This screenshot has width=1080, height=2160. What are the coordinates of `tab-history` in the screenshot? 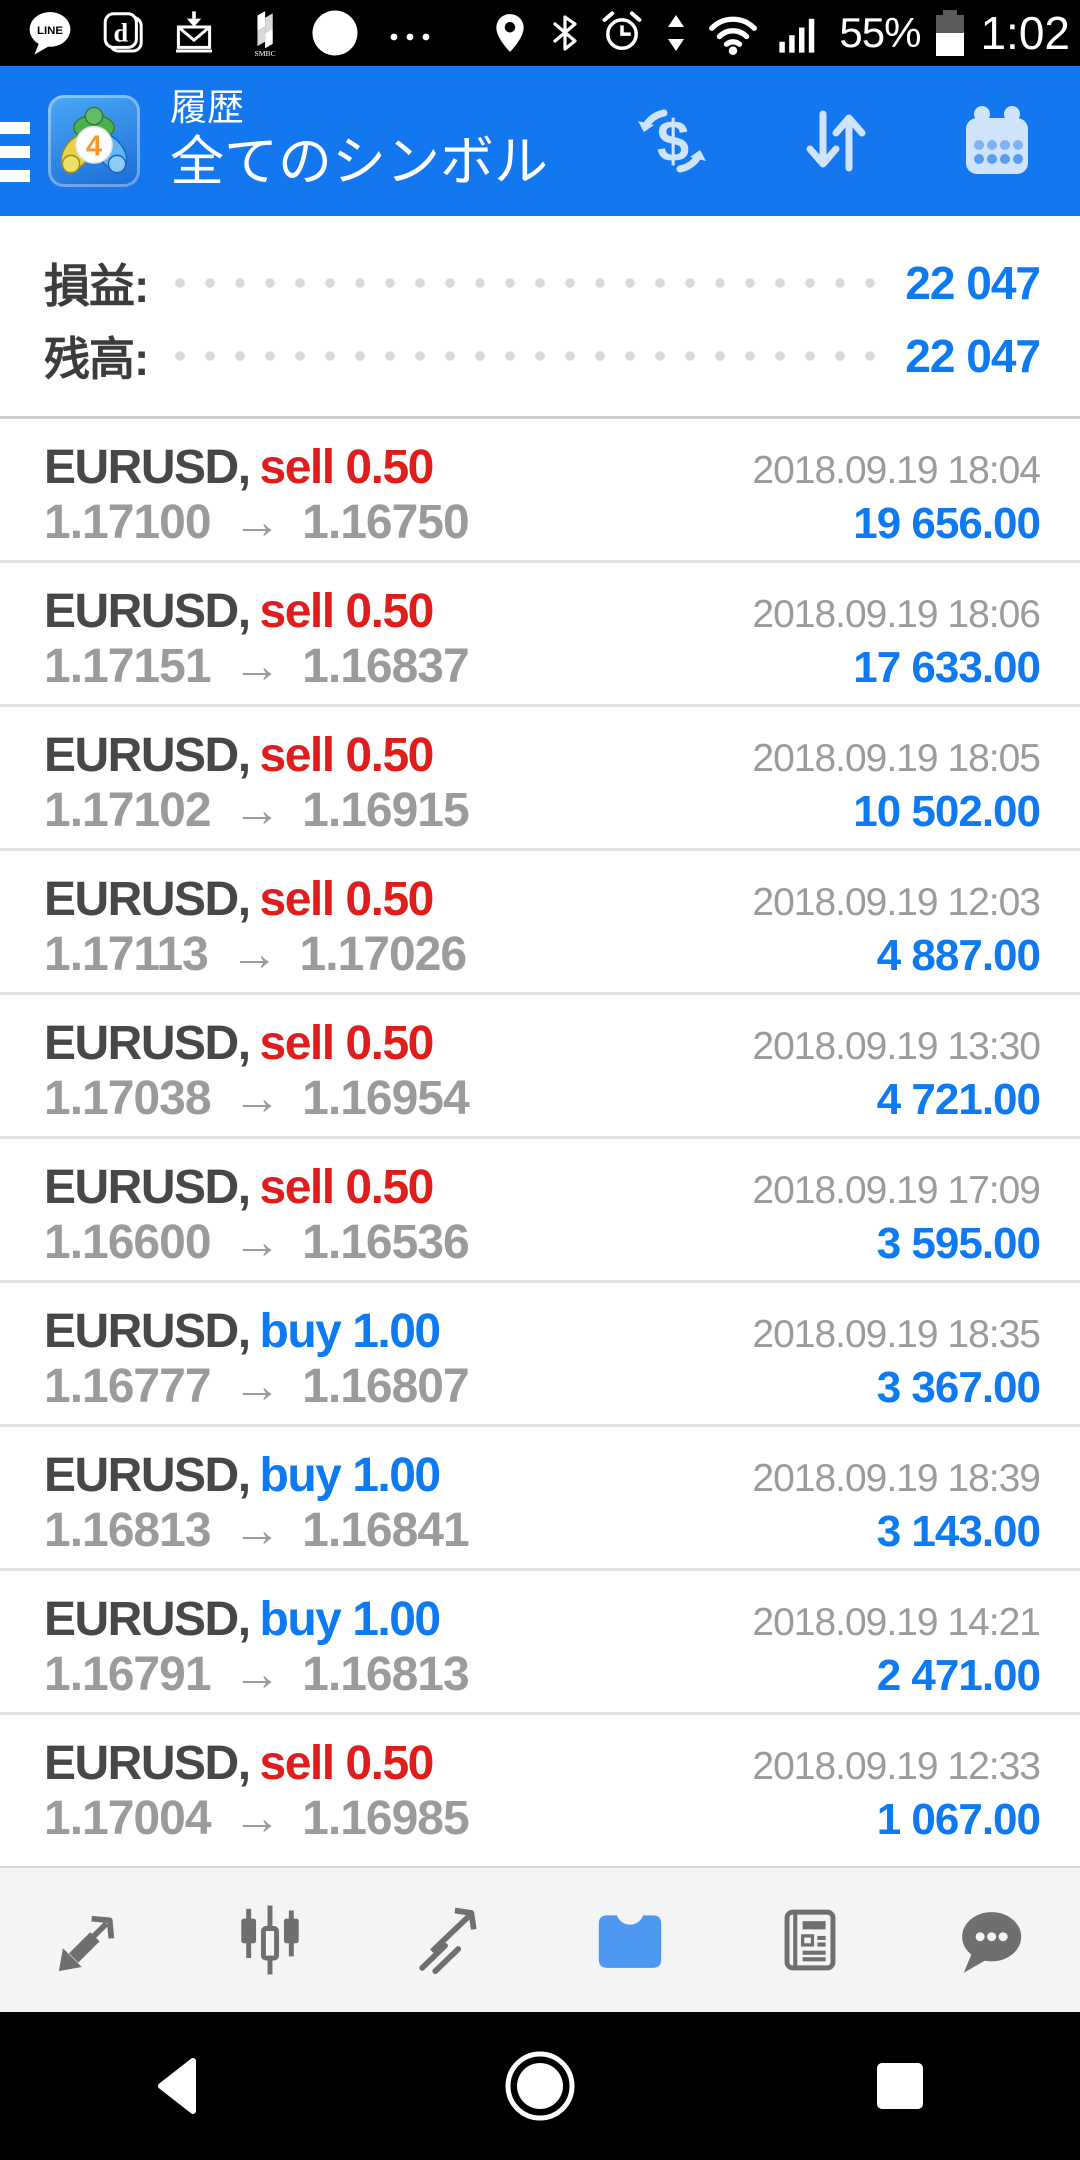 It's located at (630, 1940).